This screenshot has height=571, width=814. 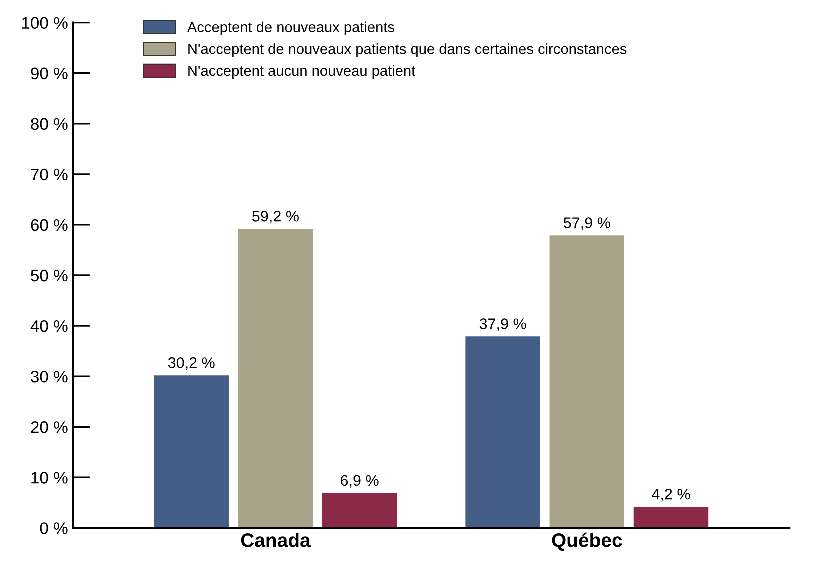 What do you see at coordinates (49, 124) in the screenshot?
I see `y-tick-label: 80 %` at bounding box center [49, 124].